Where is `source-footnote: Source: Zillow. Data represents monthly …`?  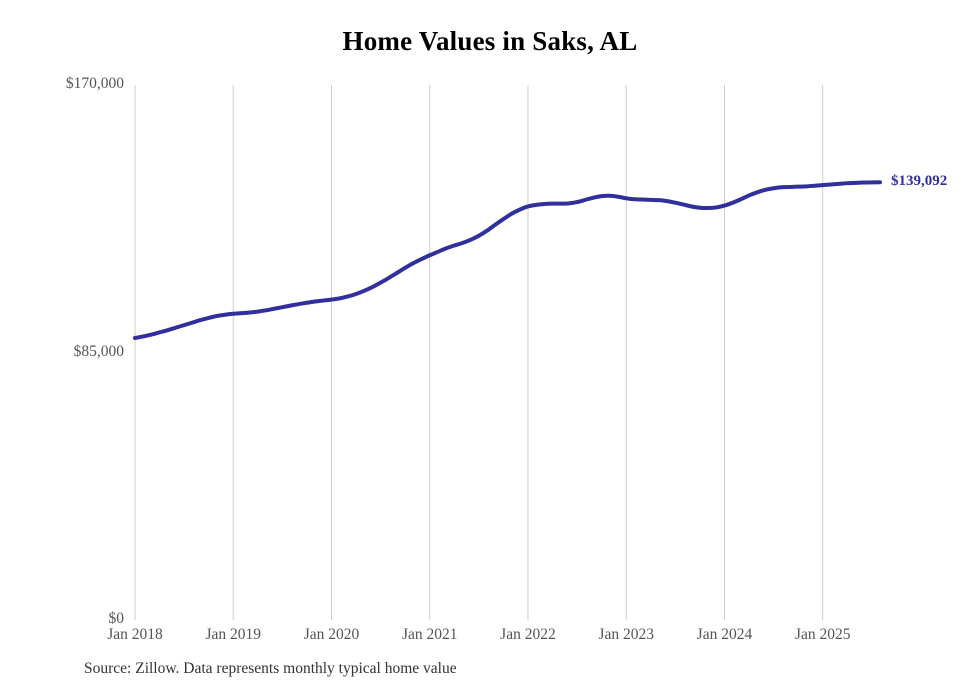
source-footnote: Source: Zillow. Data represents monthly … is located at coordinates (270, 668).